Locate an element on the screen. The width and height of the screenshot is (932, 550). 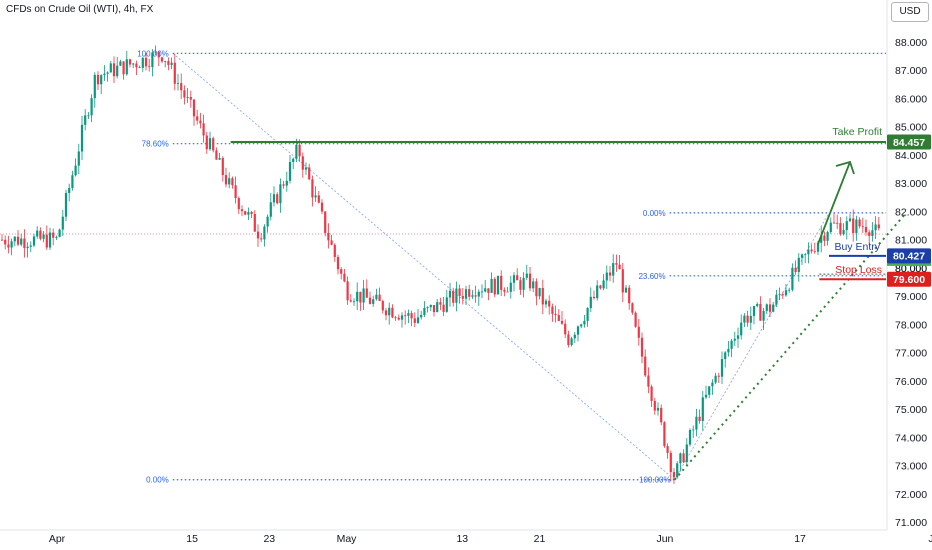
y-tick-label: 77.000 is located at coordinates (911, 354).